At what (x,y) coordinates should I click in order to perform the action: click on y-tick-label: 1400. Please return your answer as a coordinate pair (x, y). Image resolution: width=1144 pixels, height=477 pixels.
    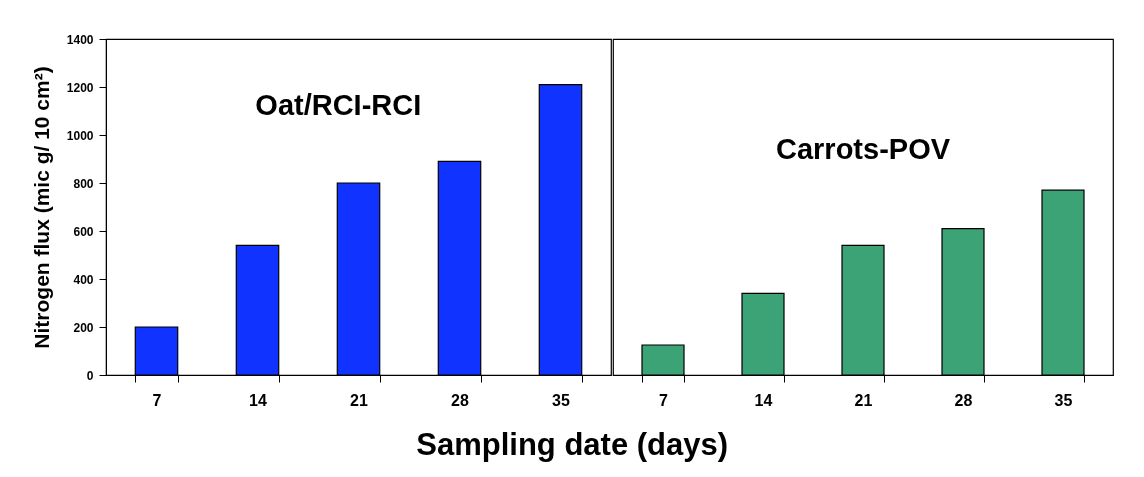
    Looking at the image, I should click on (80, 39).